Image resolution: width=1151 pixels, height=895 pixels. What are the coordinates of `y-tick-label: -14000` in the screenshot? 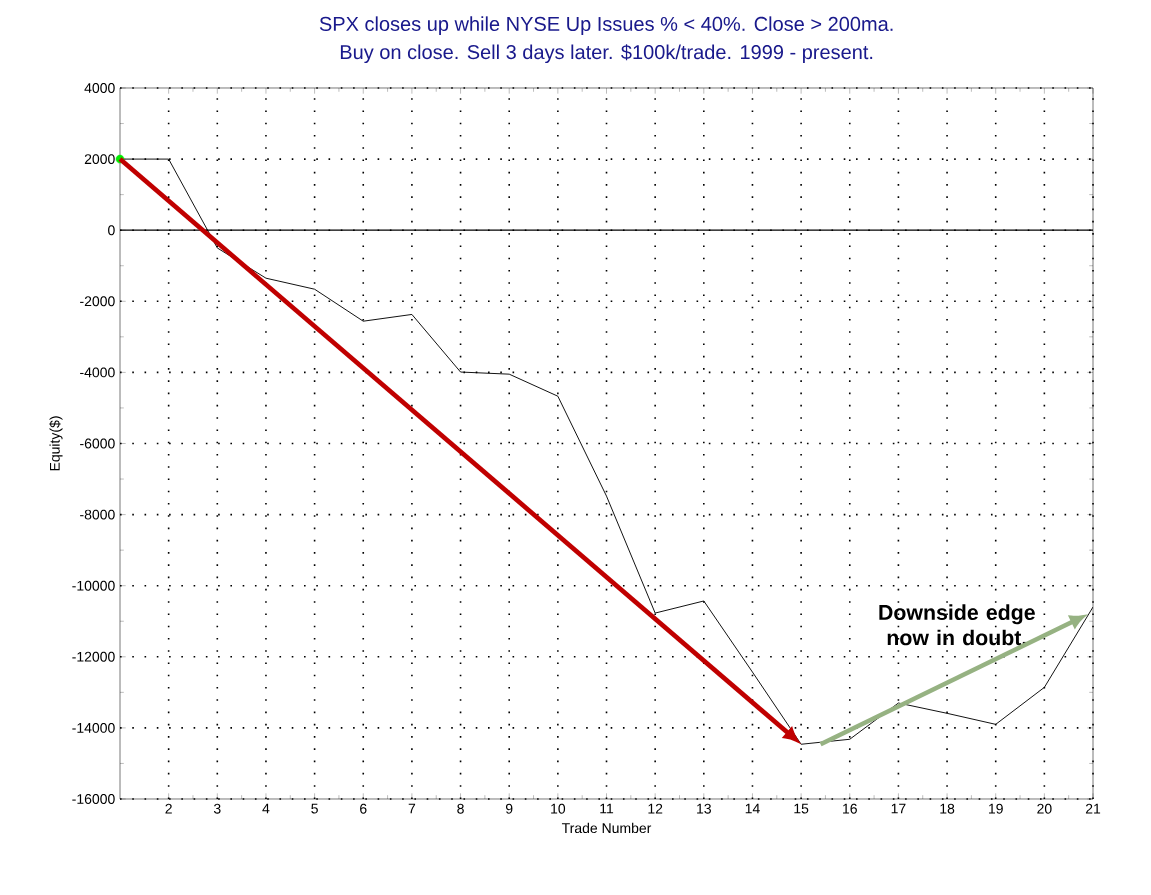 It's located at (93, 727).